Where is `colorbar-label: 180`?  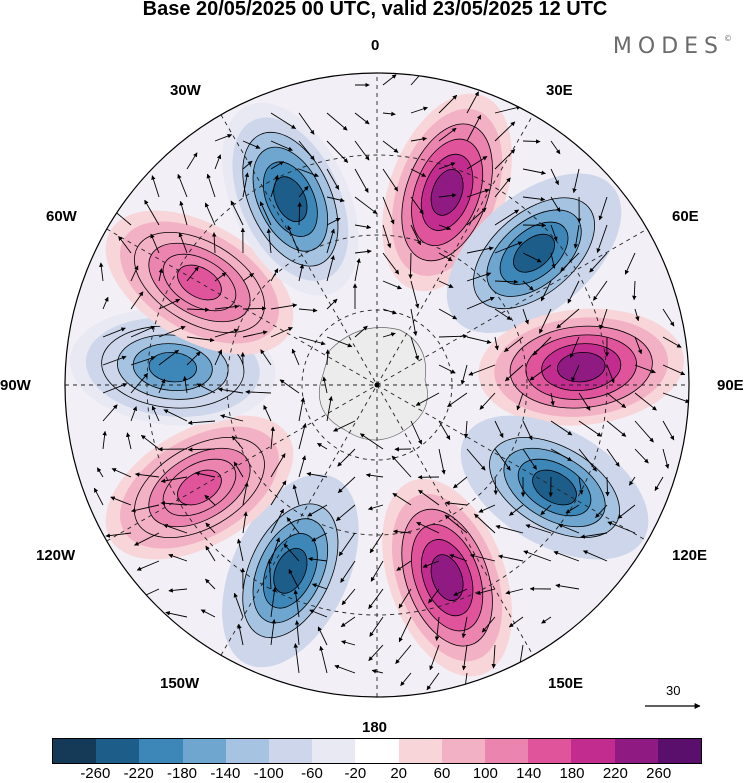
colorbar-label: 180 is located at coordinates (572, 773).